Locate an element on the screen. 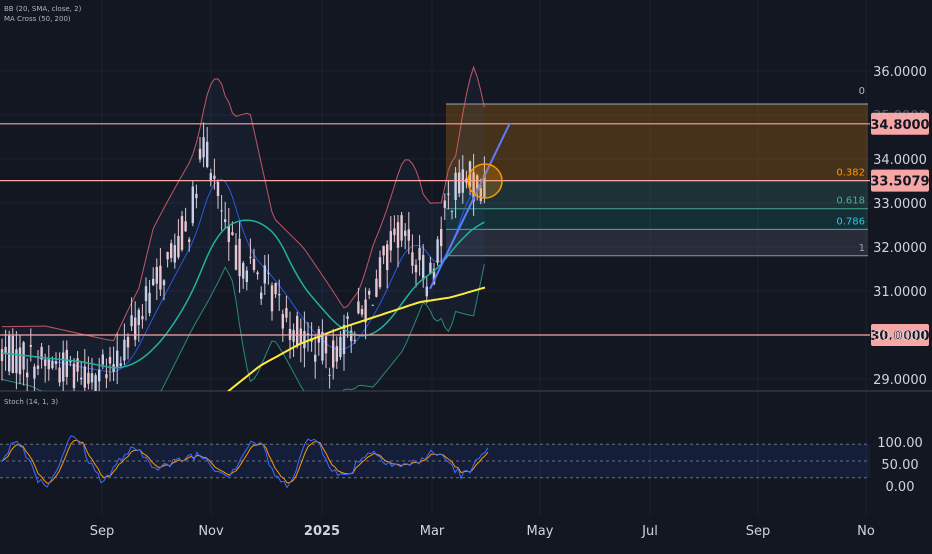 Image resolution: width=932 pixels, height=554 pixels. drawings is located at coordinates (470, 206).